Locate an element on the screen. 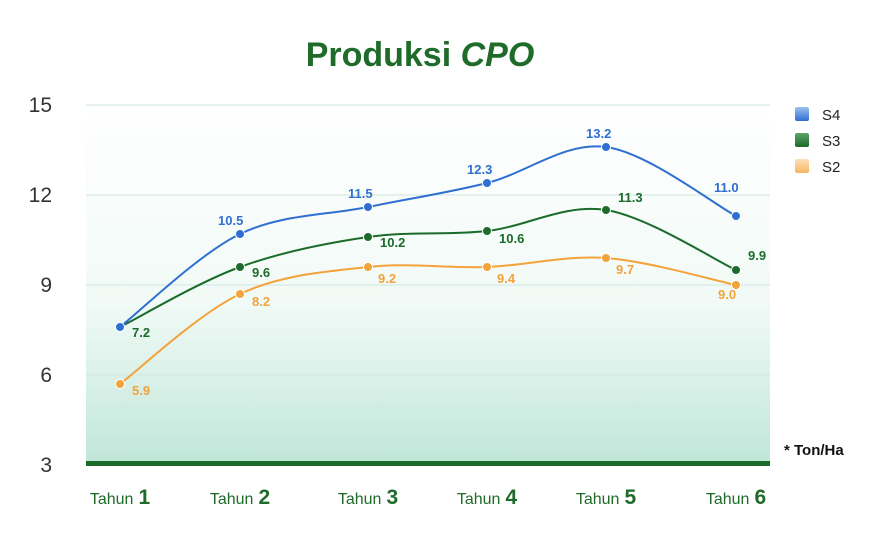  y-tick-label: 6 is located at coordinates (46, 375).